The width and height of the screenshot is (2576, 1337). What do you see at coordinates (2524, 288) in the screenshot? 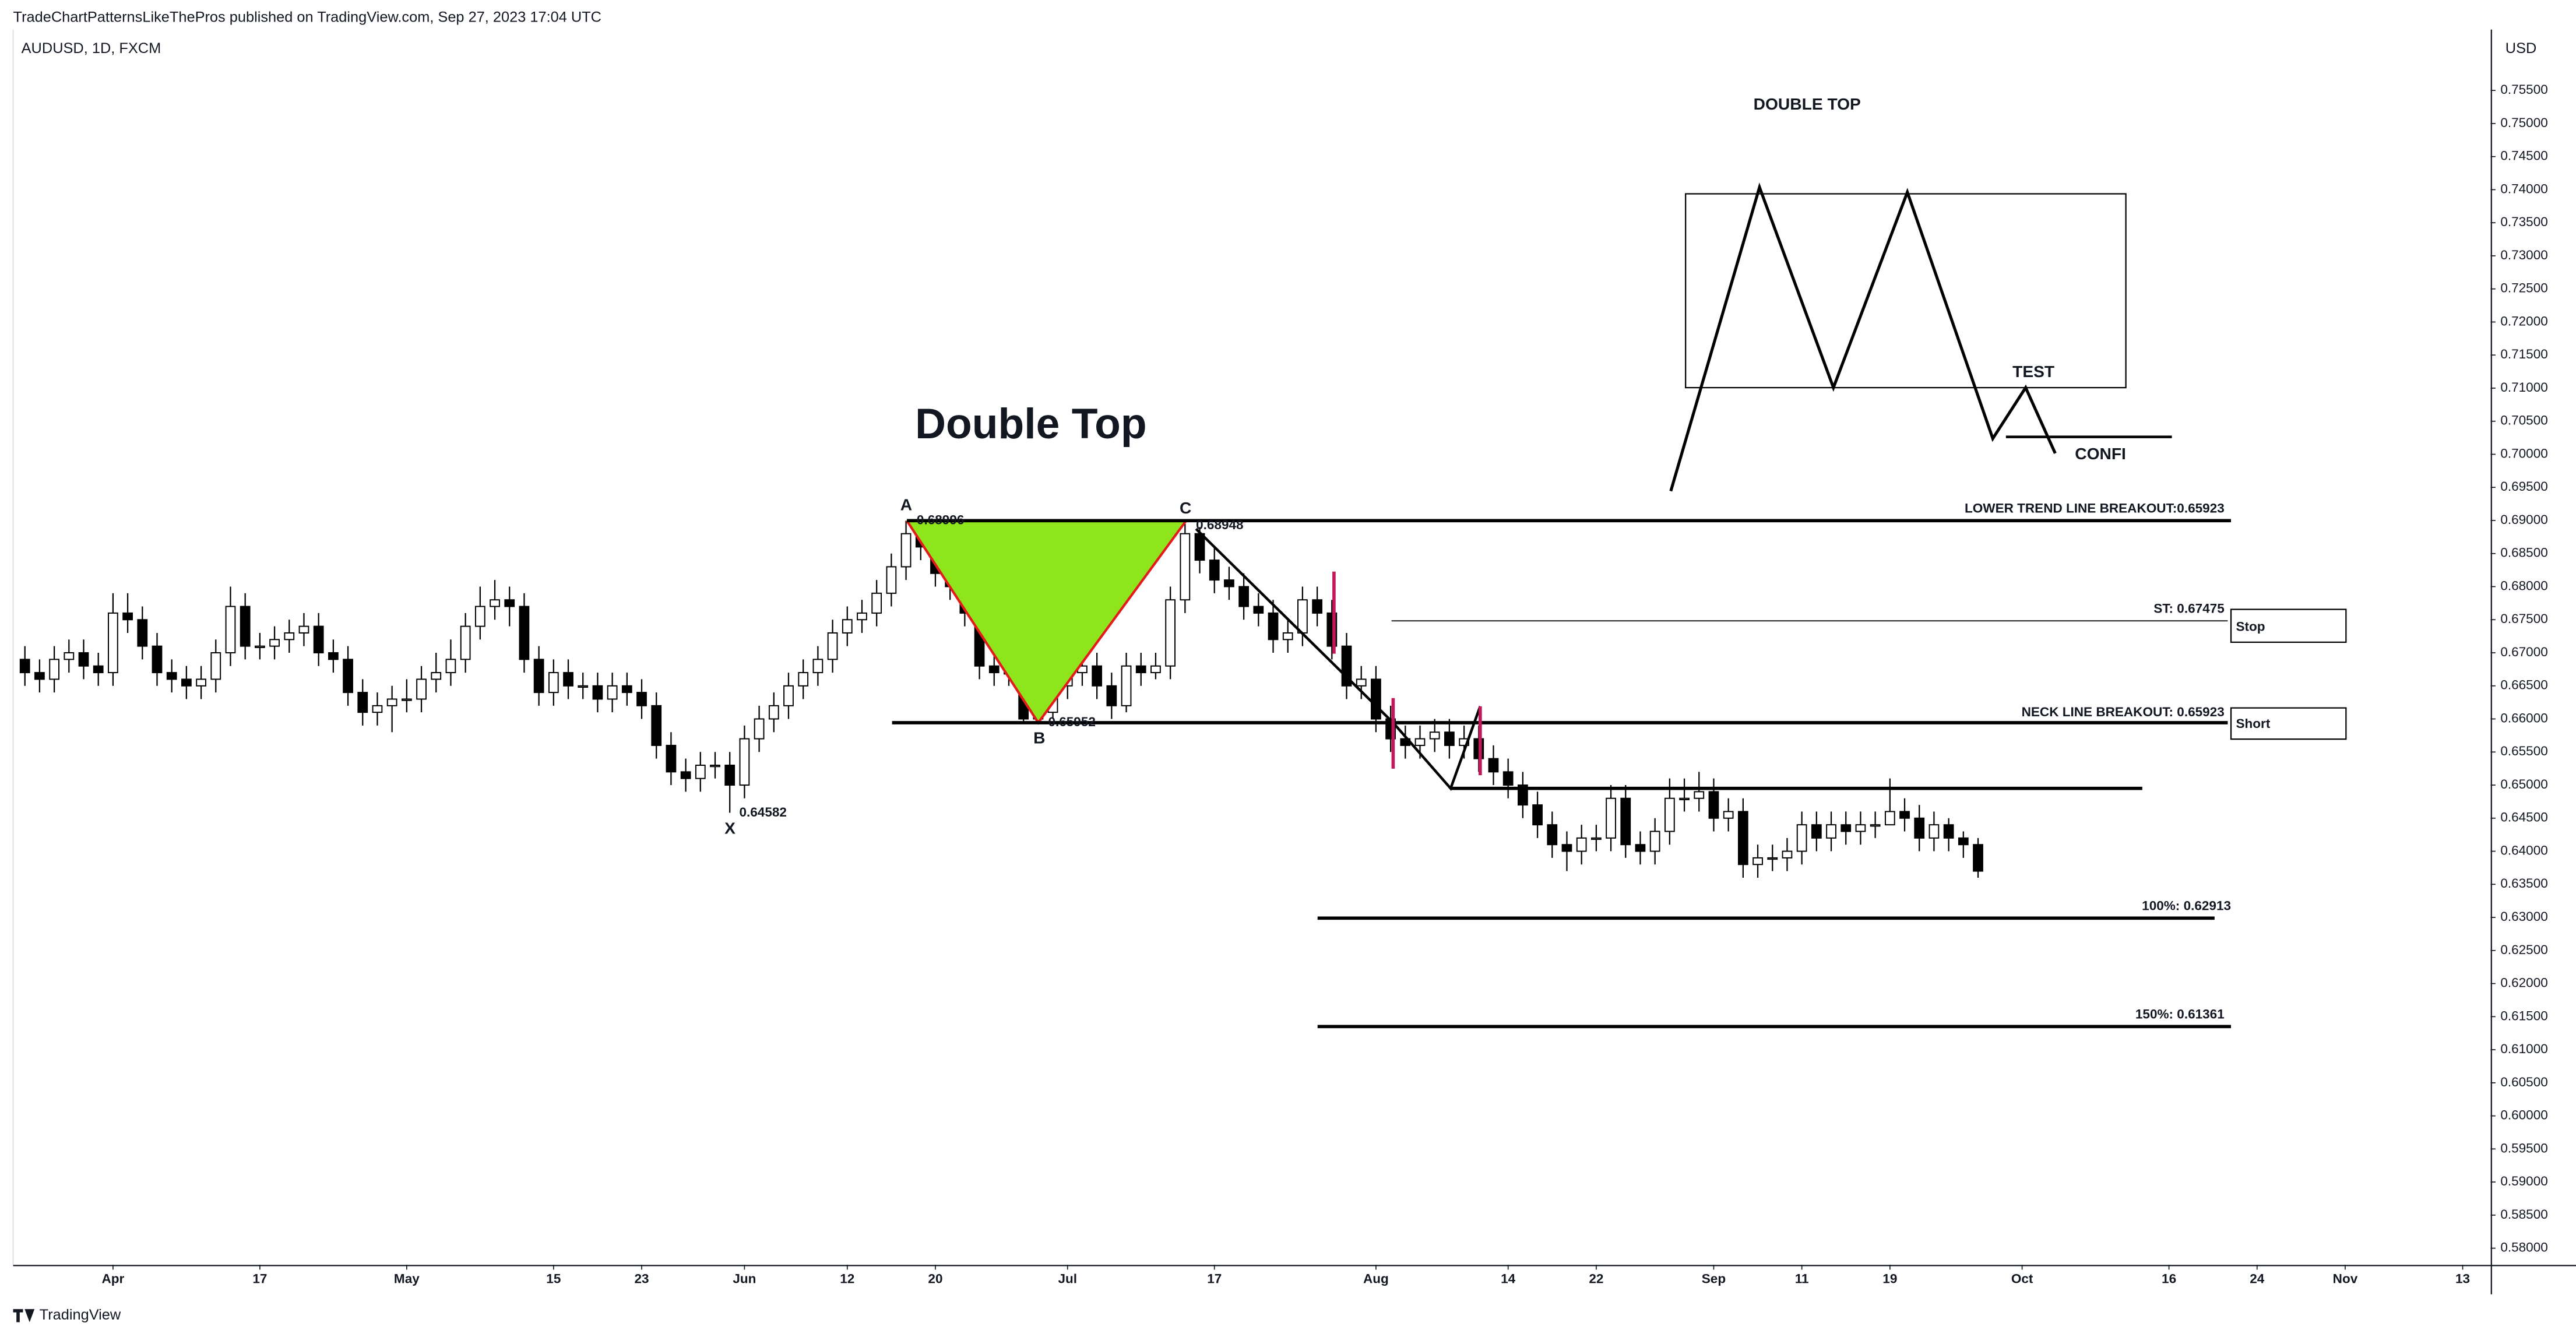
I see `y-tick-label: 0.72500` at bounding box center [2524, 288].